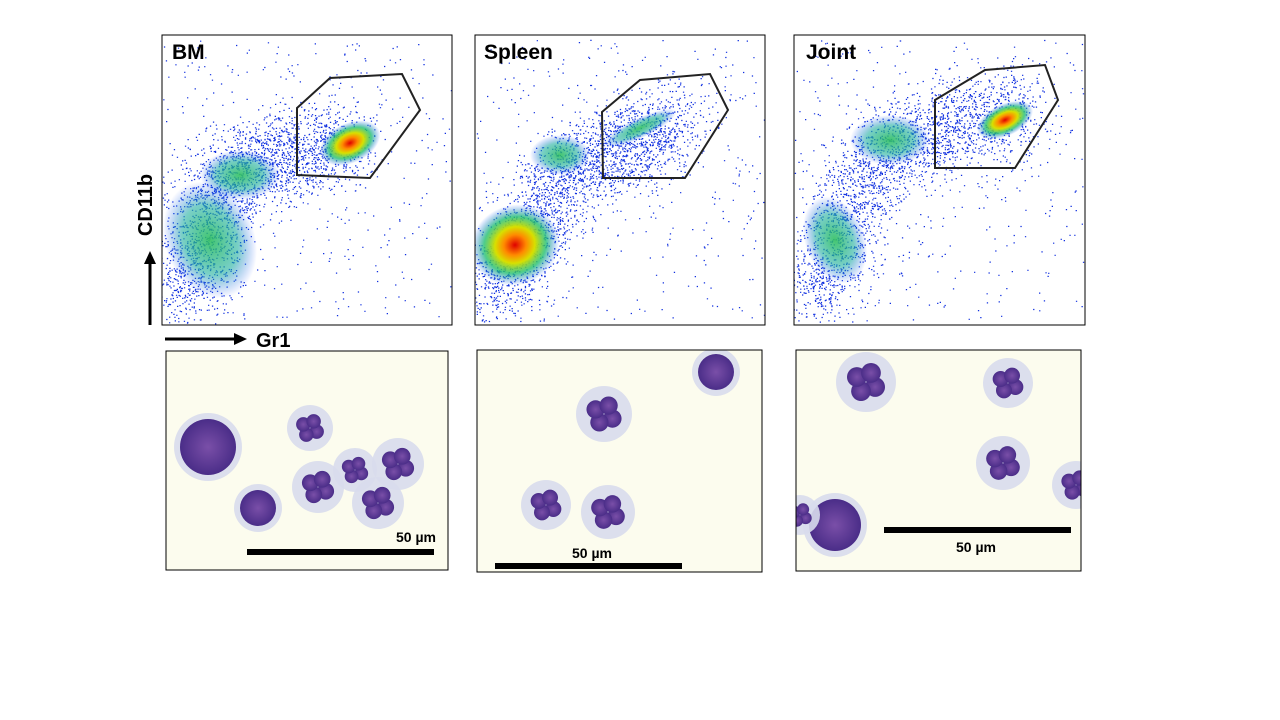 This screenshot has width=1280, height=720. What do you see at coordinates (146, 205) in the screenshot?
I see `y-axis-label: CD11b` at bounding box center [146, 205].